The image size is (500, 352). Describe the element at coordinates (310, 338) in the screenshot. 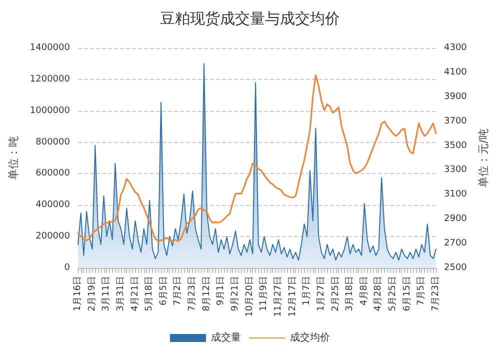

I see `legend-label: 成交均价` at that location.